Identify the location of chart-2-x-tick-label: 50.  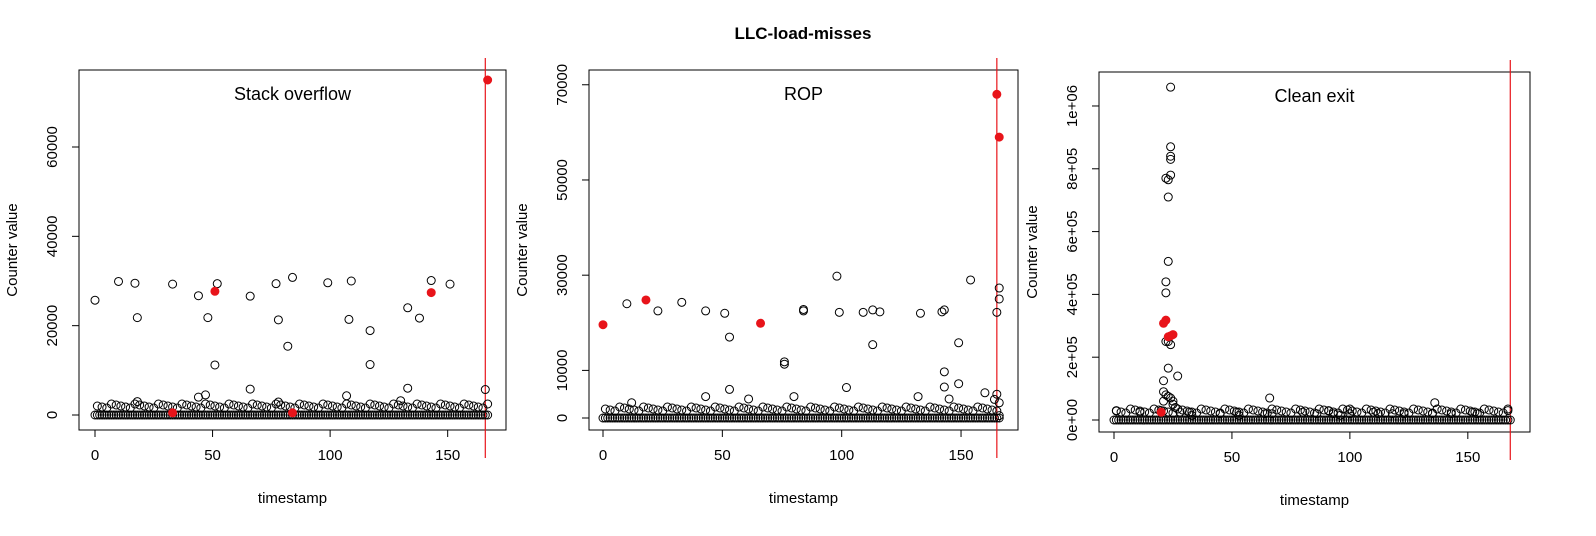
(1232, 457).